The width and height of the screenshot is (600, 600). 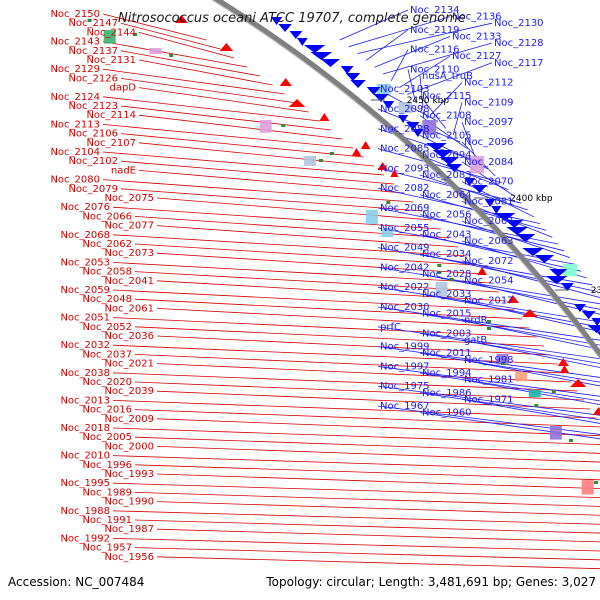 What do you see at coordinates (129, 391) in the screenshot?
I see `gene-label-forward: Noc_2039` at bounding box center [129, 391].